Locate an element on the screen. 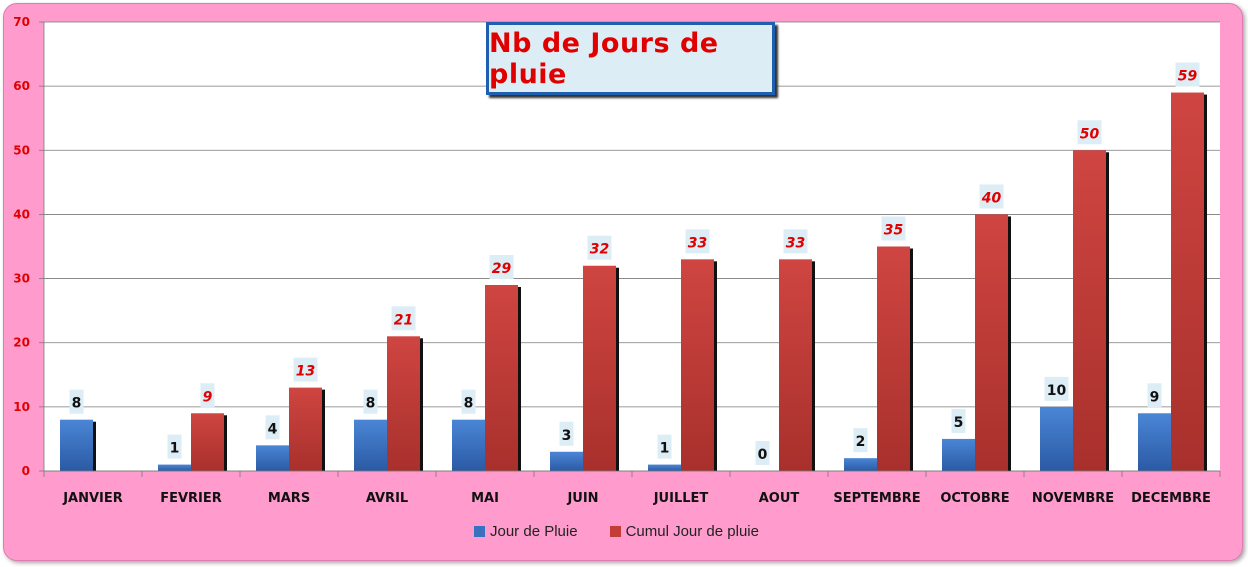 Image resolution: width=1248 pixels, height=567 pixels. data-label-jour: 5 is located at coordinates (959, 423).